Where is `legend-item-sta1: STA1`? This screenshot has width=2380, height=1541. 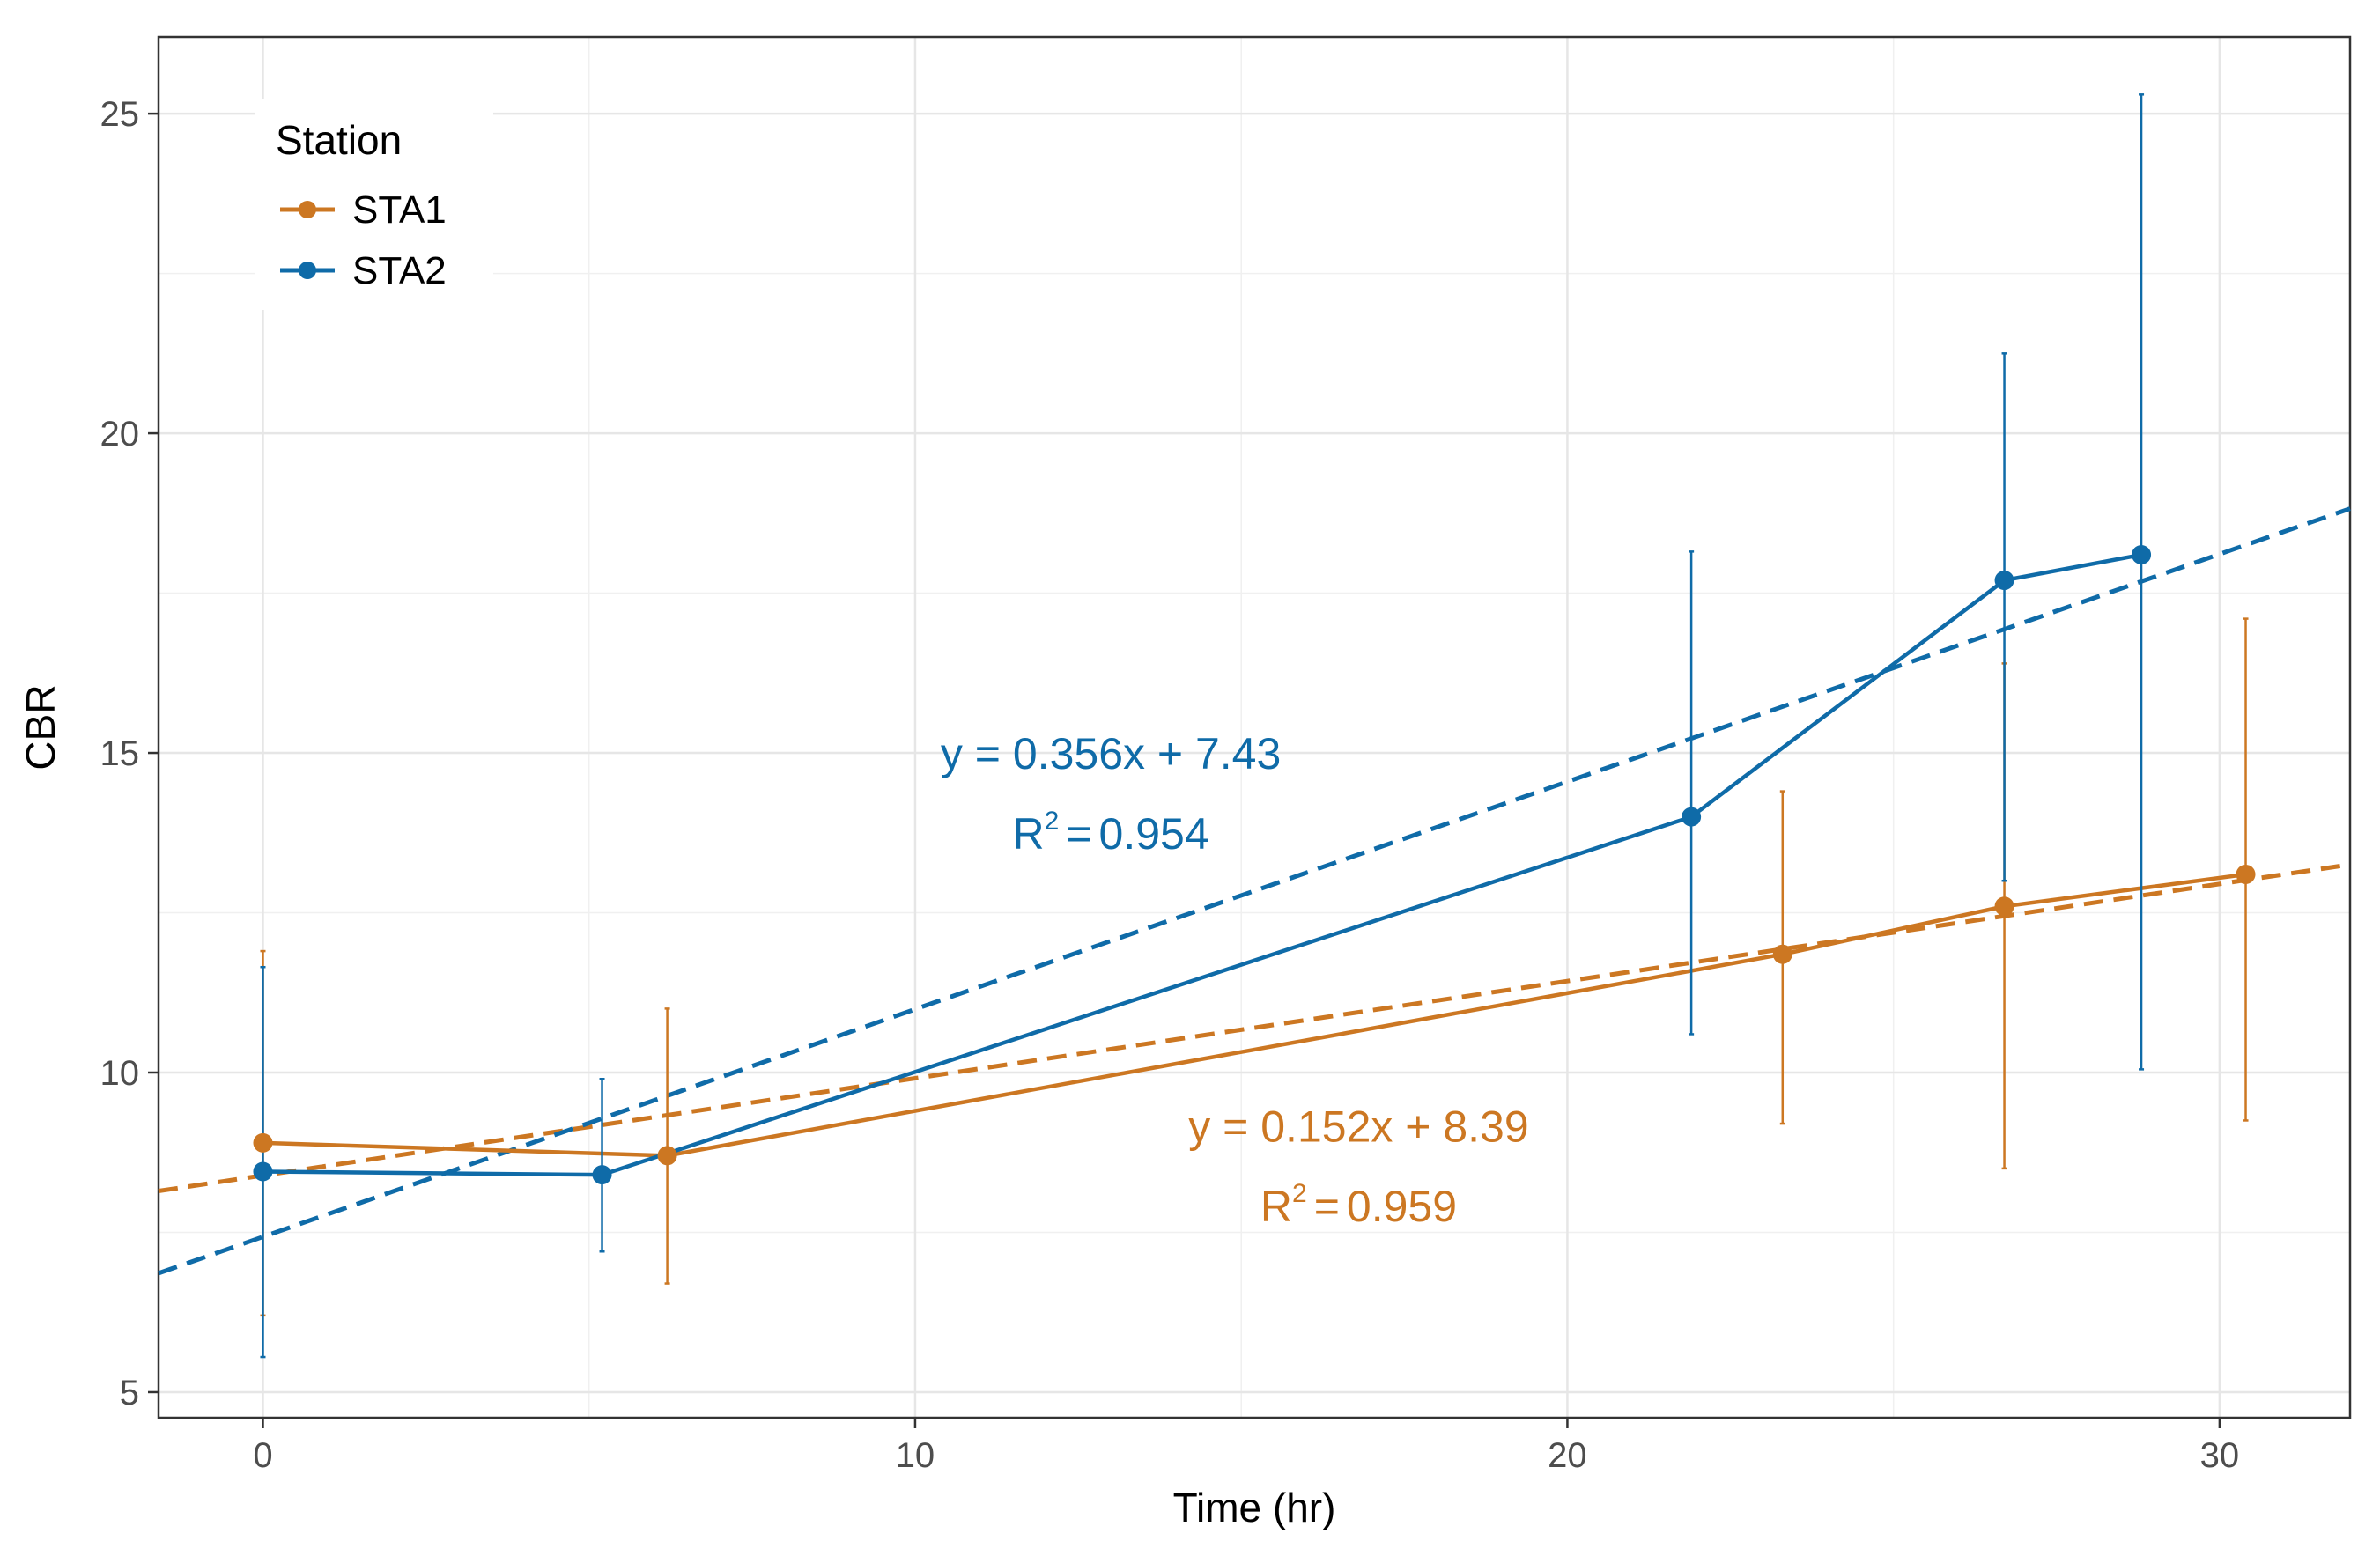 legend-item-sta1: STA1 is located at coordinates (363, 210).